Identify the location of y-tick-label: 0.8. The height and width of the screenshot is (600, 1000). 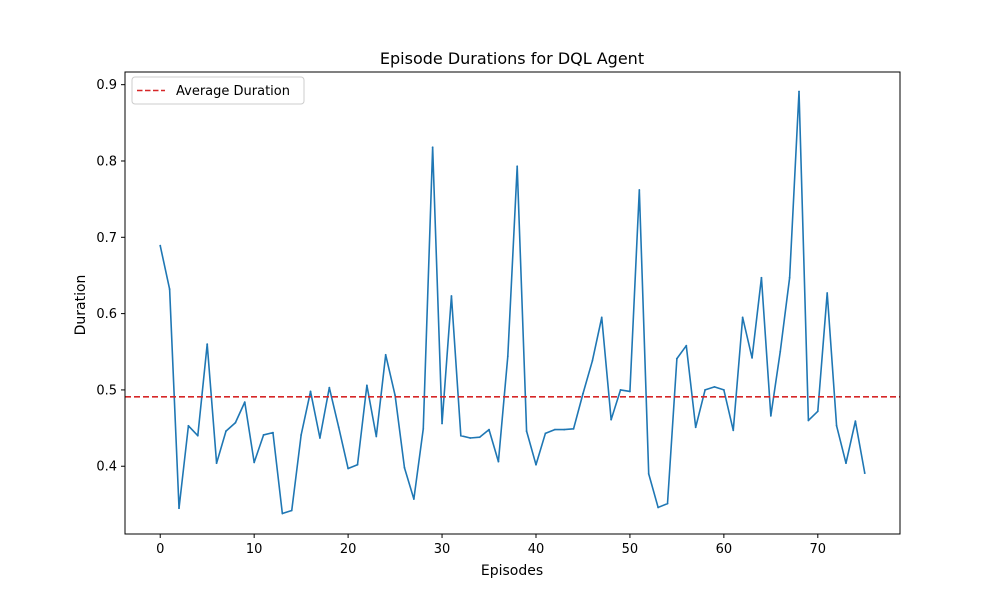
(106, 161).